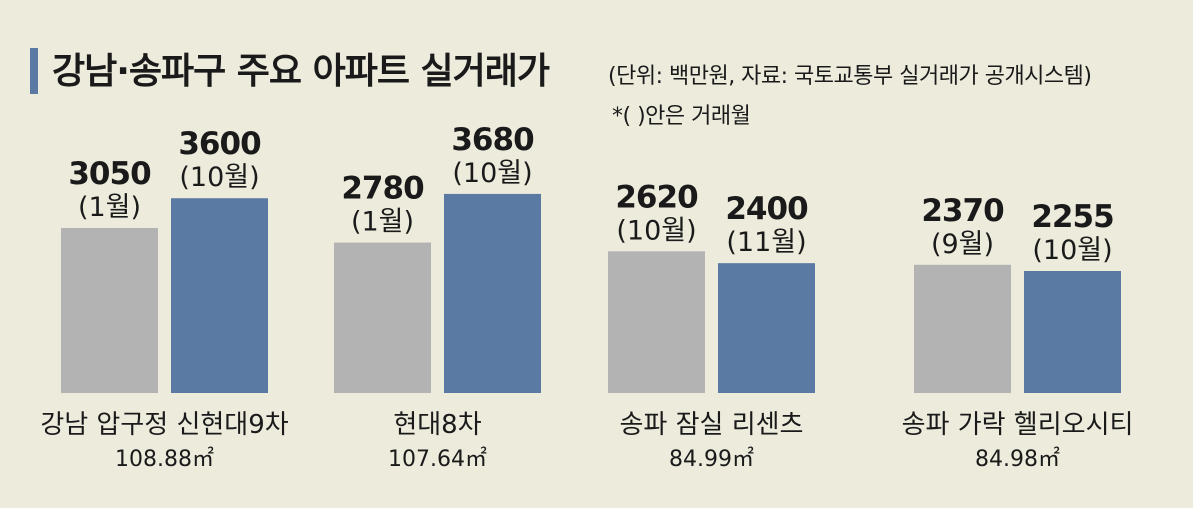 This screenshot has width=1193, height=508. Describe the element at coordinates (1018, 425) in the screenshot. I see `category-label: 송파 가락 헬리오시티` at that location.